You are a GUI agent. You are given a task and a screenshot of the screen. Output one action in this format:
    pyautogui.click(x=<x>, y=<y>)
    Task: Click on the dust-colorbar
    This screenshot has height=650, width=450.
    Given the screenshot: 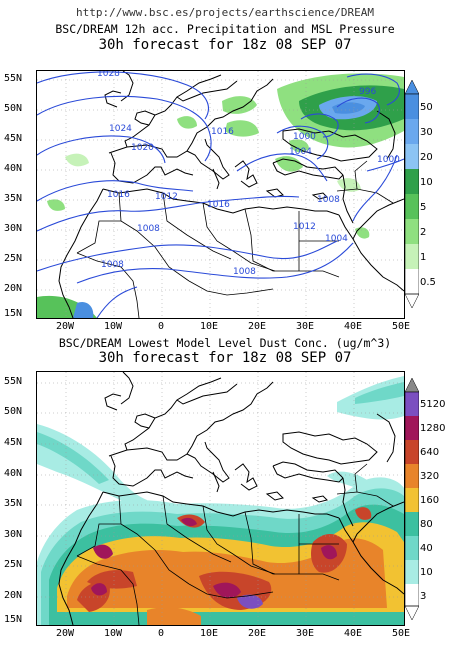 What is the action you would take?
    pyautogui.click(x=412, y=499)
    